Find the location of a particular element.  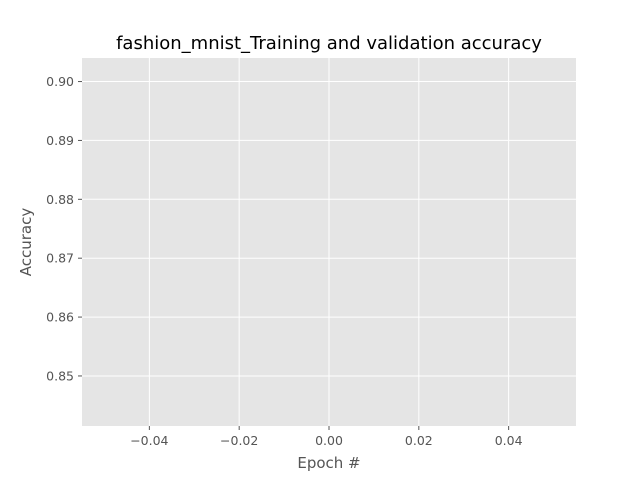

y-tick-label: 0.89 is located at coordinates (60, 140).